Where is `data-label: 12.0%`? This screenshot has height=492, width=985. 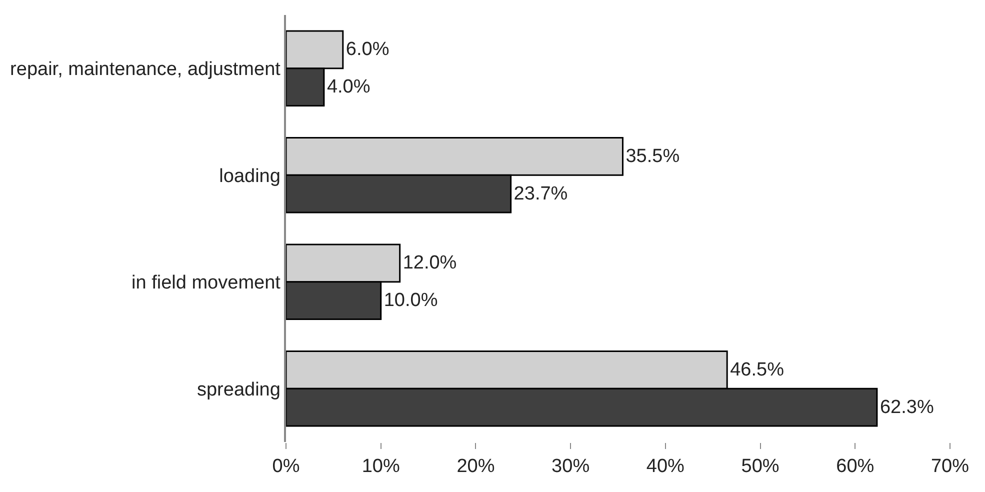
data-label: 12.0% is located at coordinates (429, 263).